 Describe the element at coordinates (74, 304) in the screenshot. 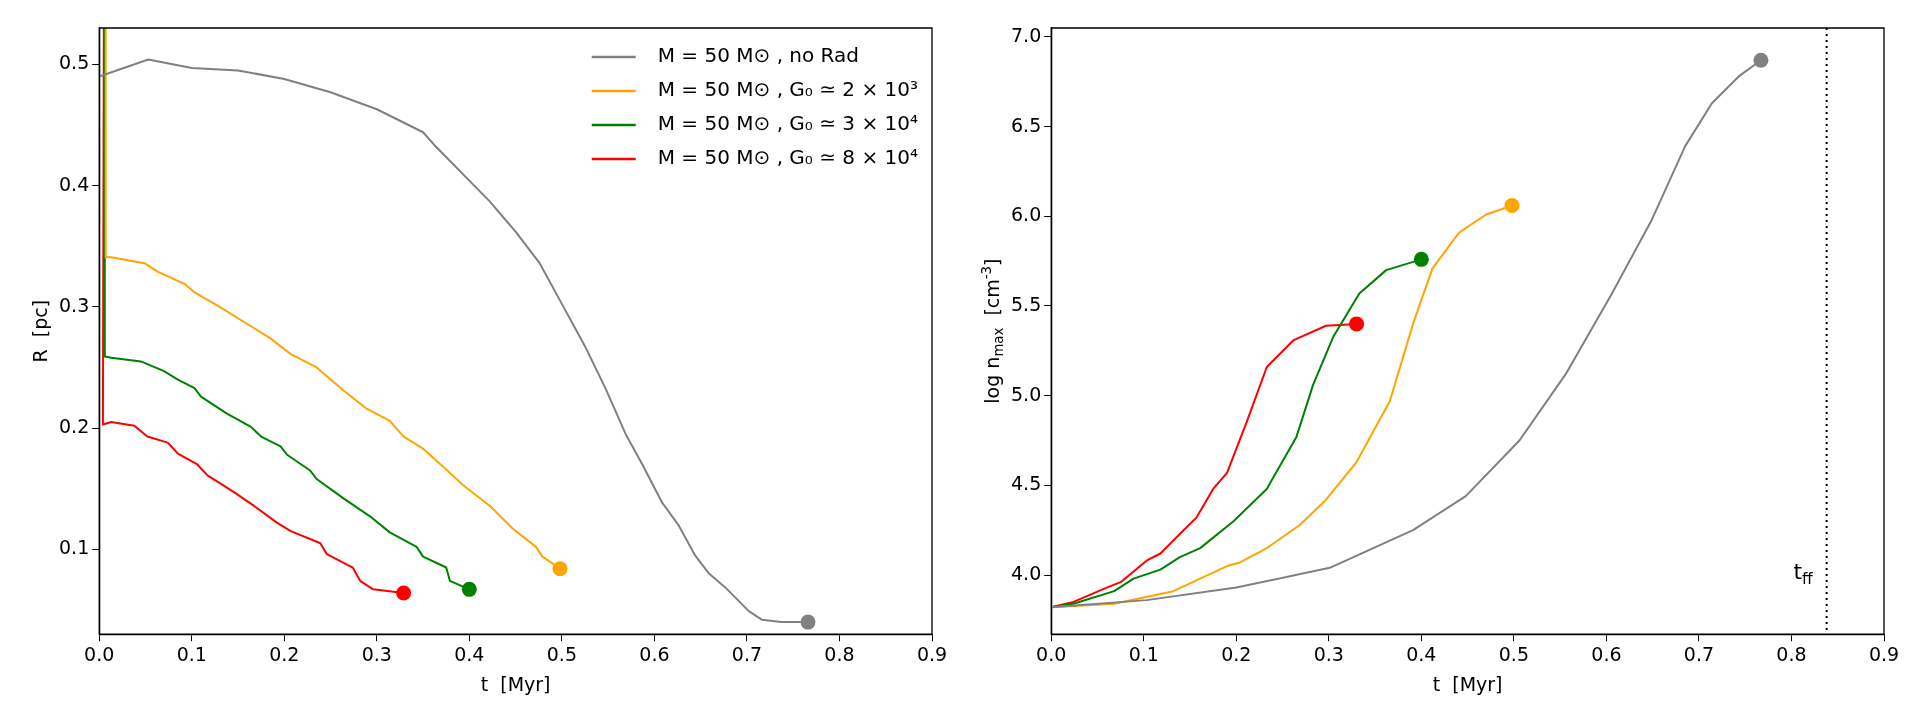

I see `y-tick-label: 0.3` at that location.